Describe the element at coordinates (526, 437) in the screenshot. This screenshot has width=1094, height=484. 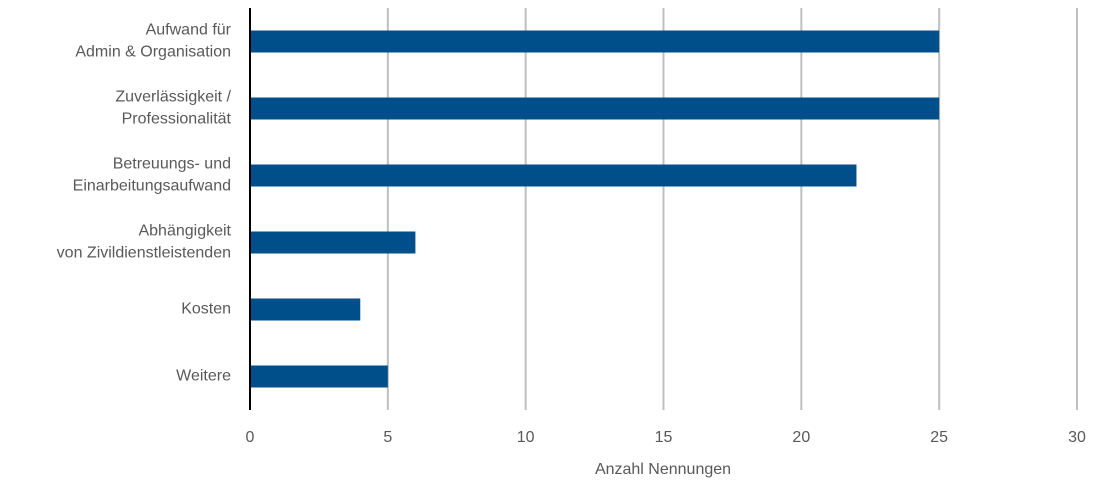
I see `x-tick-label: 10` at that location.